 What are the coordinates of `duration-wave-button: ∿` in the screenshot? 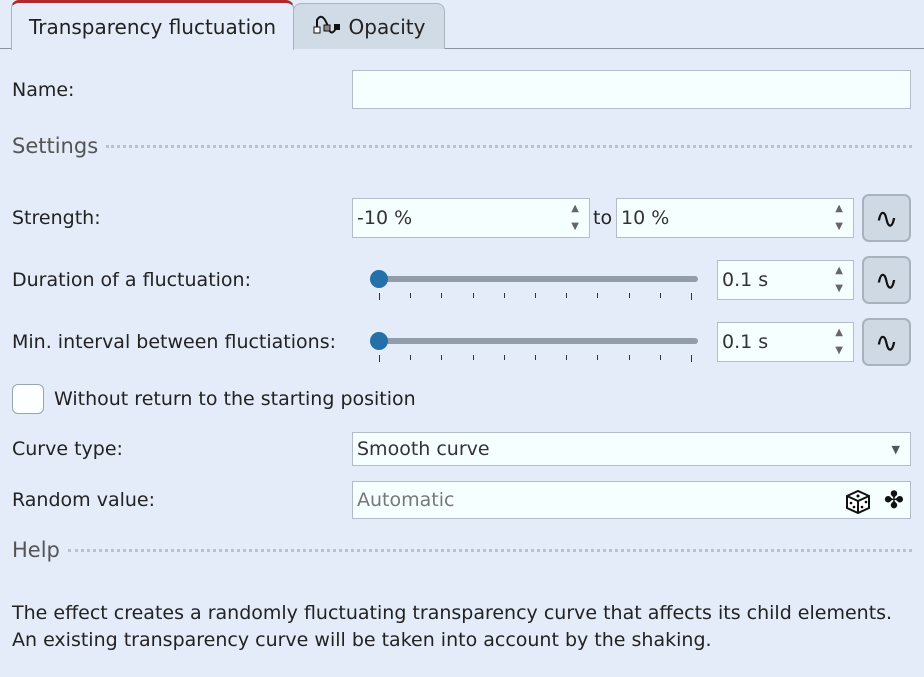 It's located at (886, 280).